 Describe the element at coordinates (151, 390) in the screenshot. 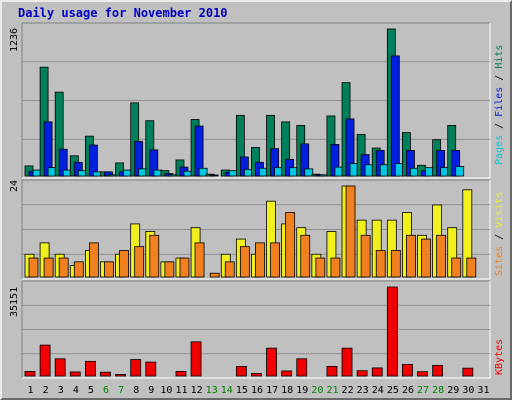

I see `x-tick-label-day-9: 9` at that location.